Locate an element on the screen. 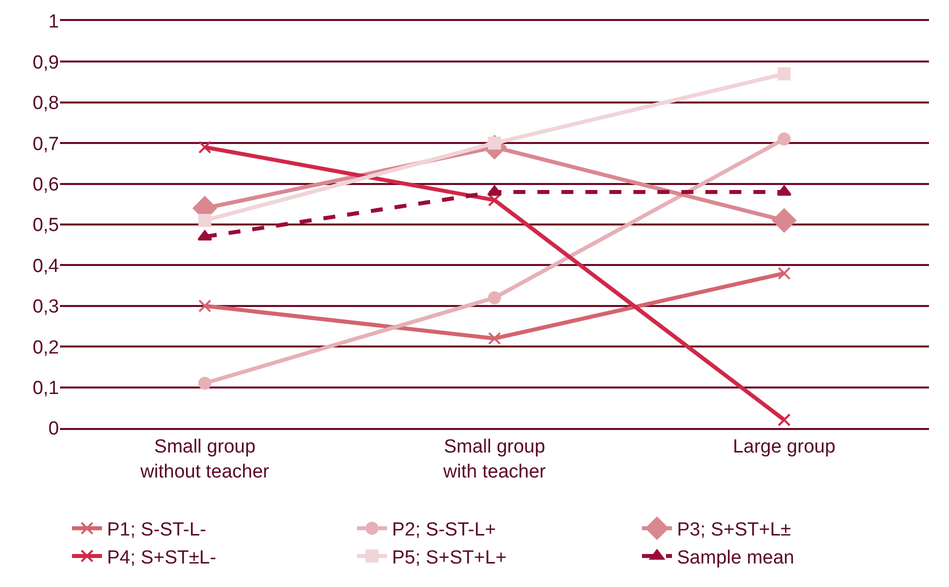 This screenshot has width=949, height=587. x-tick-label: Small group without teacher is located at coordinates (204, 459).